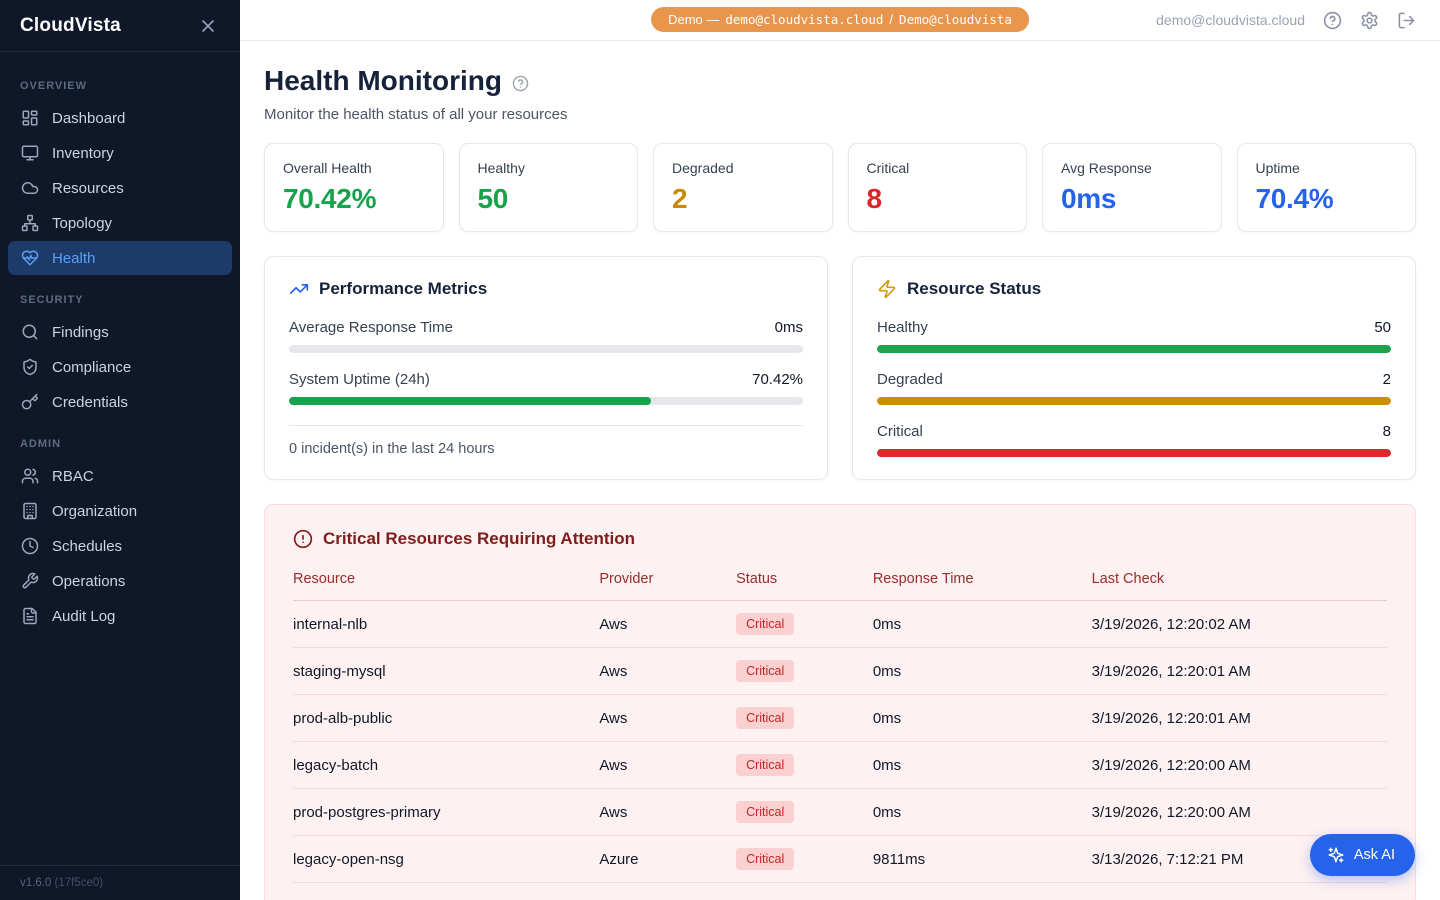 The image size is (1440, 900). I want to click on help-button, so click(1332, 20).